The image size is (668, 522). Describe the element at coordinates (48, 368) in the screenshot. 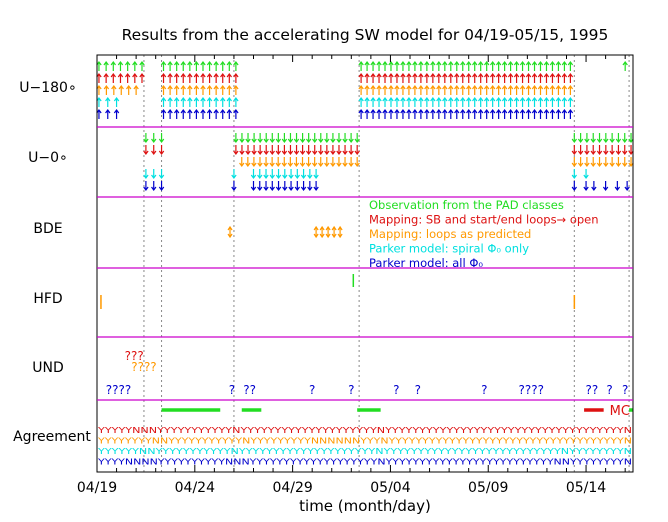

I see `panel-label: UND` at that location.